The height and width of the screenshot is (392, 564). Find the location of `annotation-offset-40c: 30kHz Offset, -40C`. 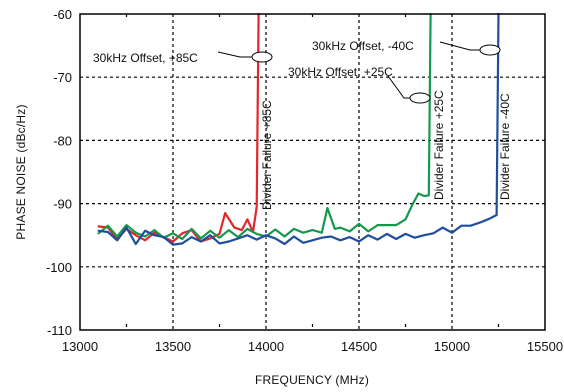

annotation-offset-40c: 30kHz Offset, -40C is located at coordinates (363, 46).